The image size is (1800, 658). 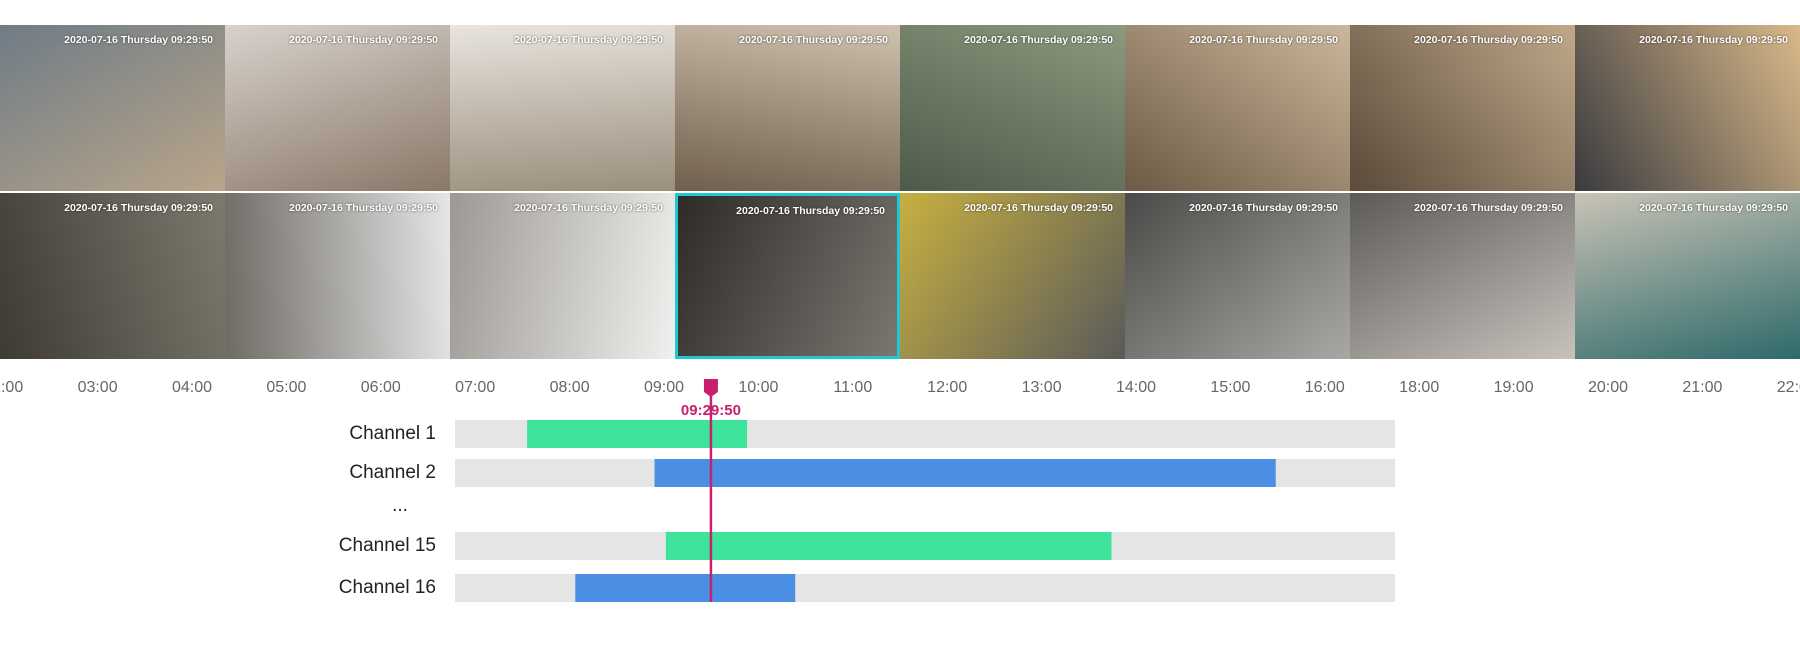 I want to click on time-tick-label: 09:00, so click(x=664, y=387).